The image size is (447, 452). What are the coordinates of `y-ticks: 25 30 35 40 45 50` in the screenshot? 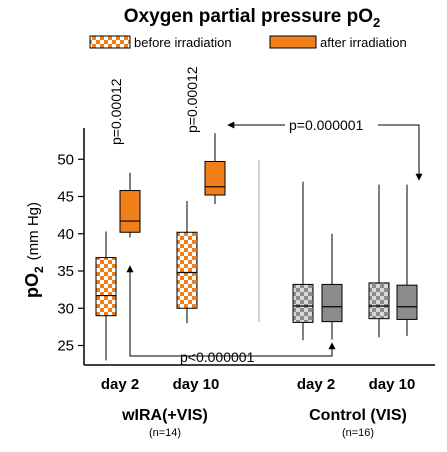 It's located at (70, 253).